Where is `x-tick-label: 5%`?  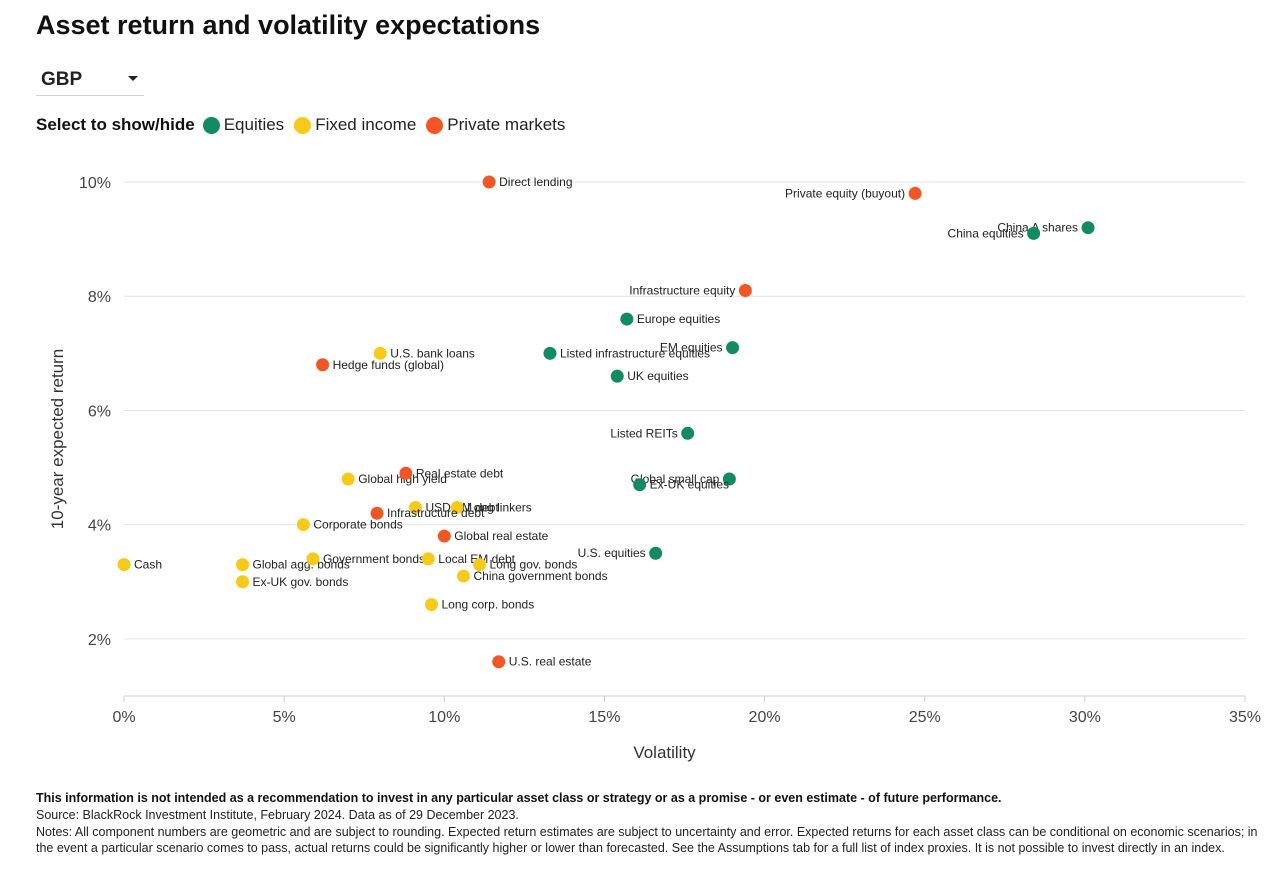 x-tick-label: 5% is located at coordinates (284, 717).